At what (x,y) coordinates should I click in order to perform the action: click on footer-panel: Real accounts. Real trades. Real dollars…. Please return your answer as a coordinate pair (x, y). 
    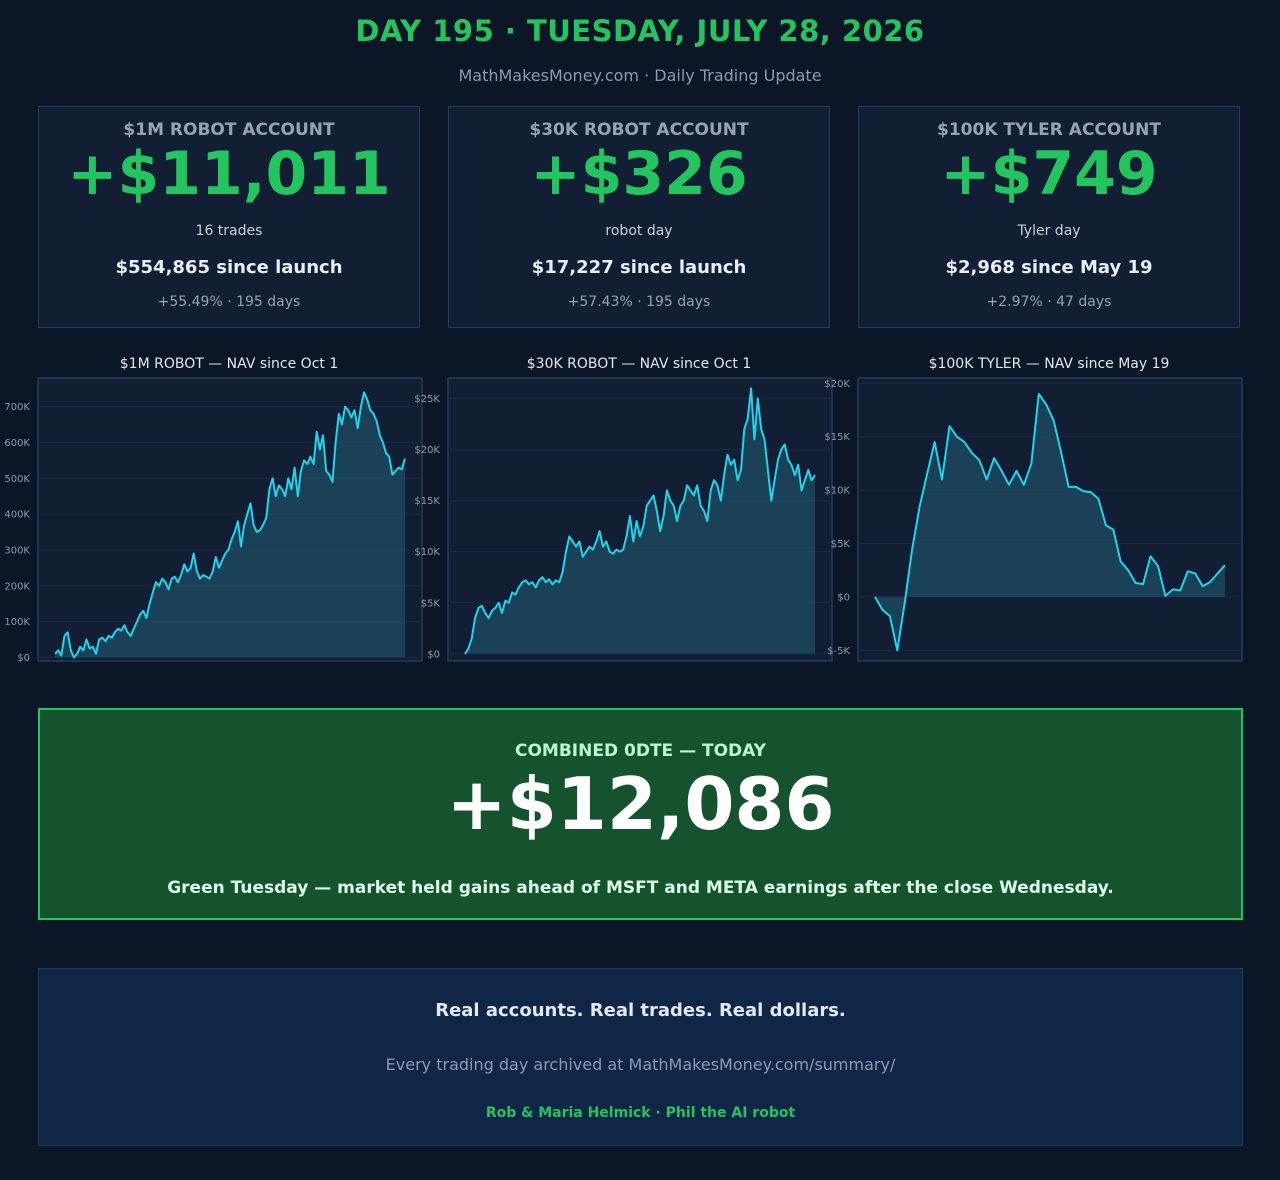
    Looking at the image, I should click on (640, 1057).